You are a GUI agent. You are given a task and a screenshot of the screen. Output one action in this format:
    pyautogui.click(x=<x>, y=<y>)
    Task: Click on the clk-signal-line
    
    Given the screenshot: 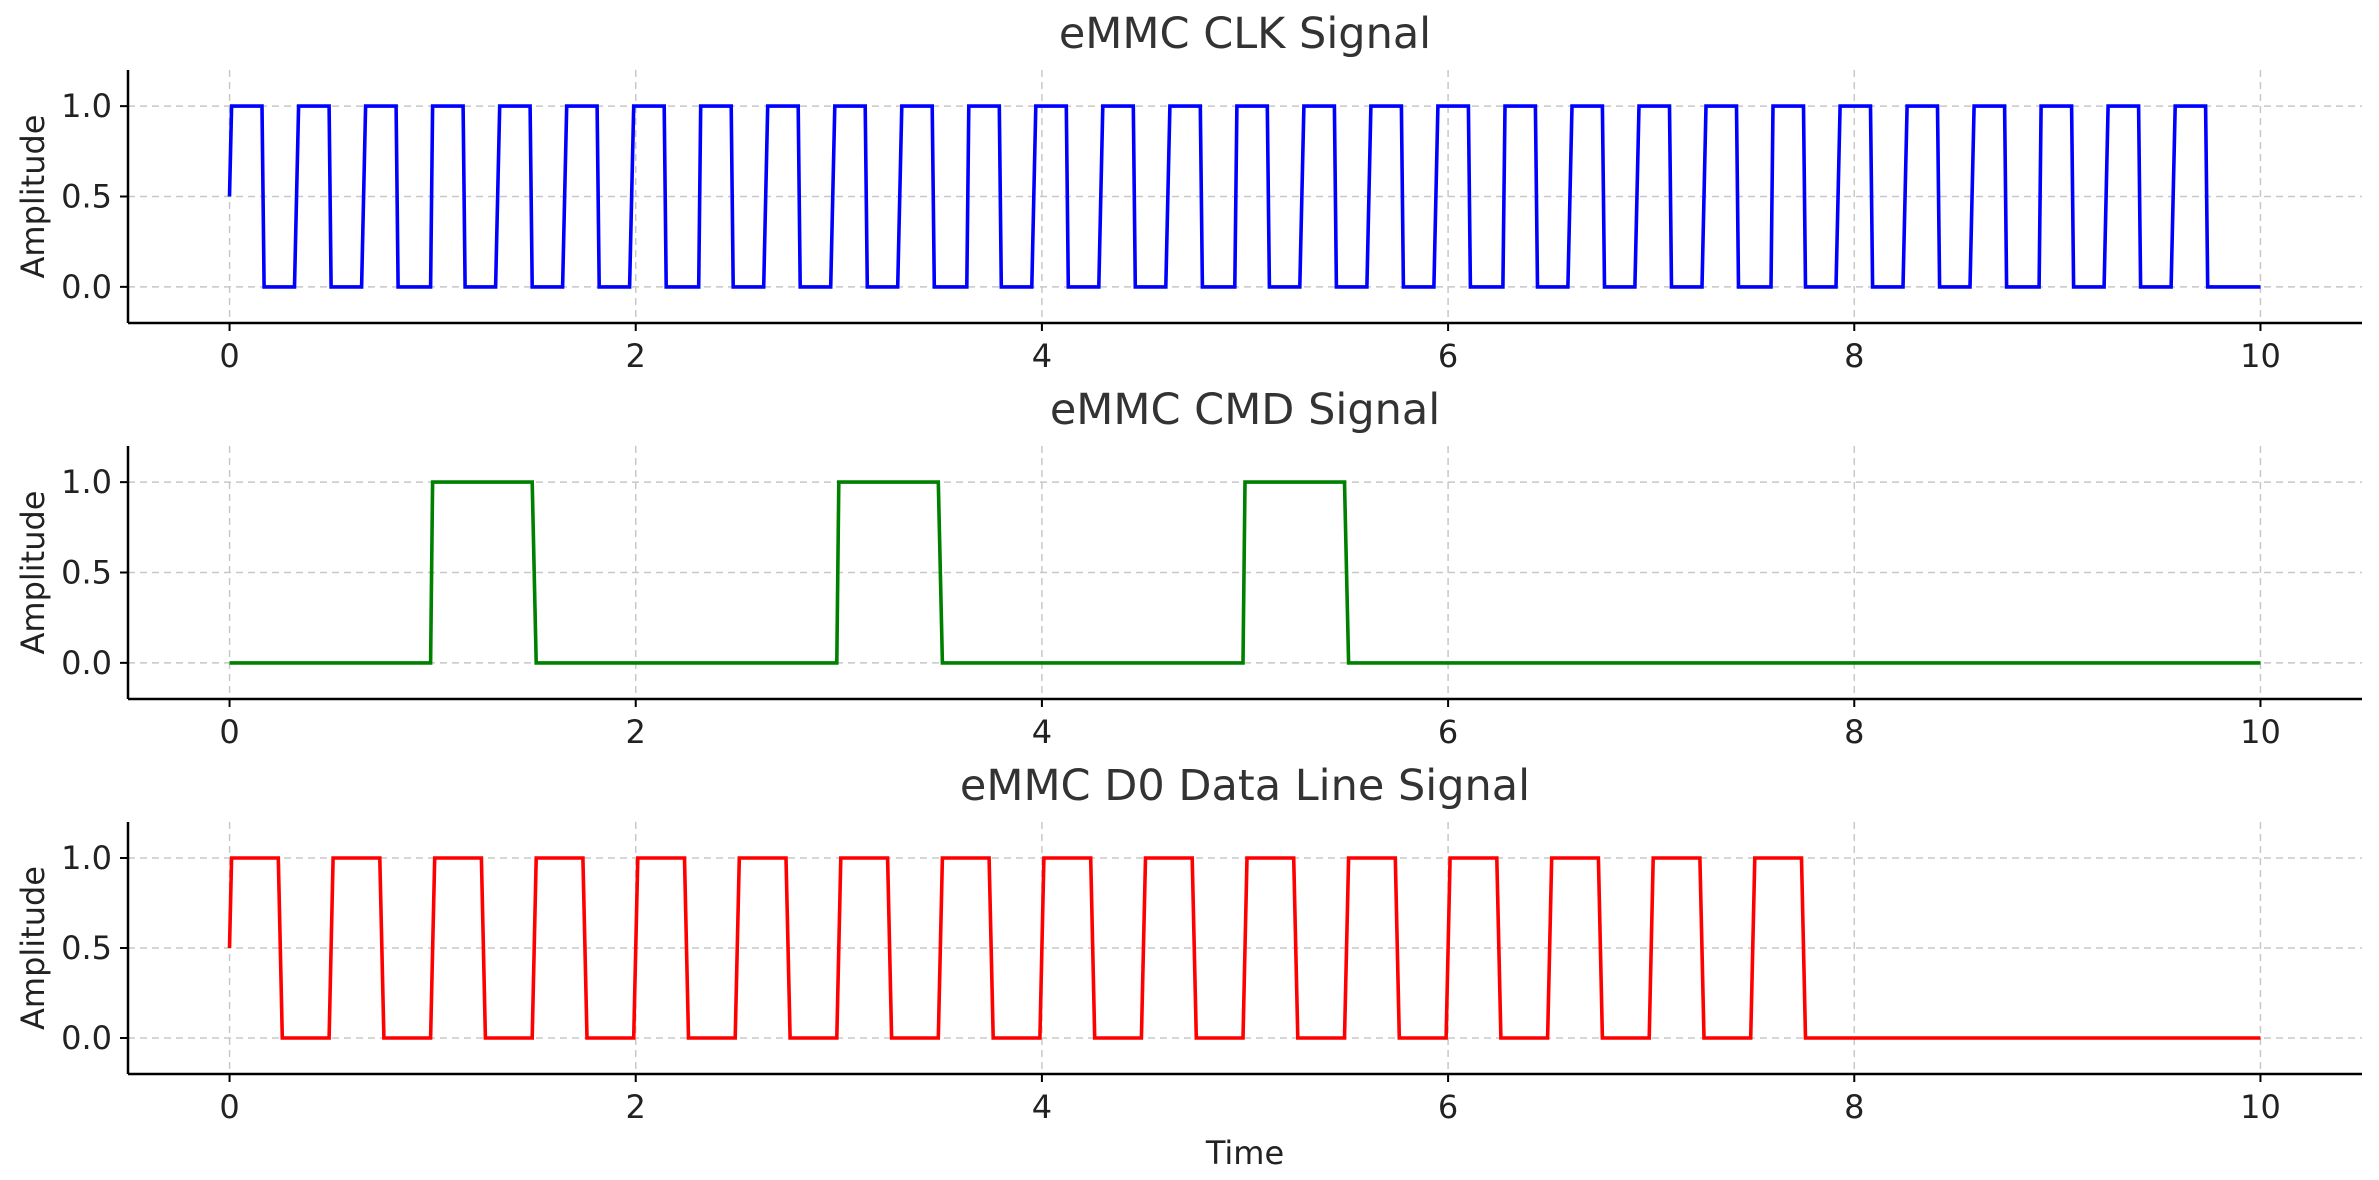 What is the action you would take?
    pyautogui.click(x=1244, y=196)
    